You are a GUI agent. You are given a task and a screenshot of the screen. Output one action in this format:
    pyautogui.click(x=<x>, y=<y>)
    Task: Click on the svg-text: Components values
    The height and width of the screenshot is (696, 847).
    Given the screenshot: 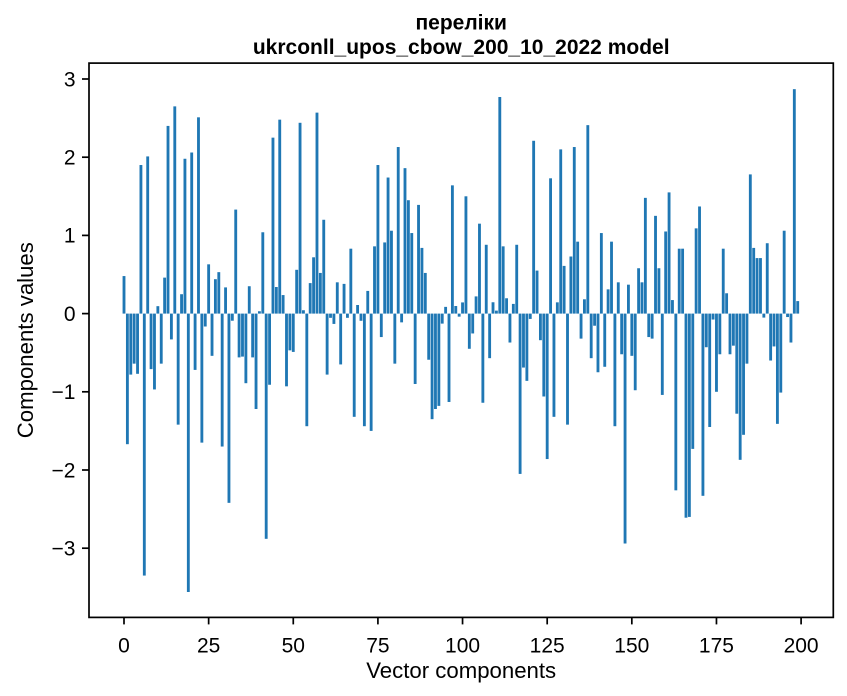 What is the action you would take?
    pyautogui.click(x=25, y=340)
    